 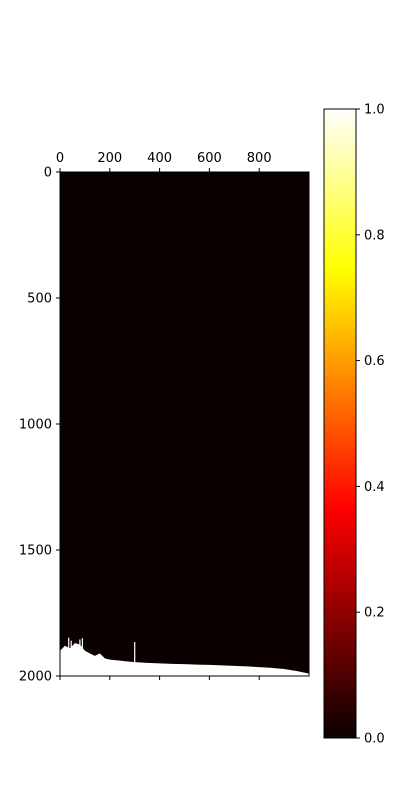 What do you see at coordinates (374, 739) in the screenshot?
I see `colorbar-tick-label: 0.0` at bounding box center [374, 739].